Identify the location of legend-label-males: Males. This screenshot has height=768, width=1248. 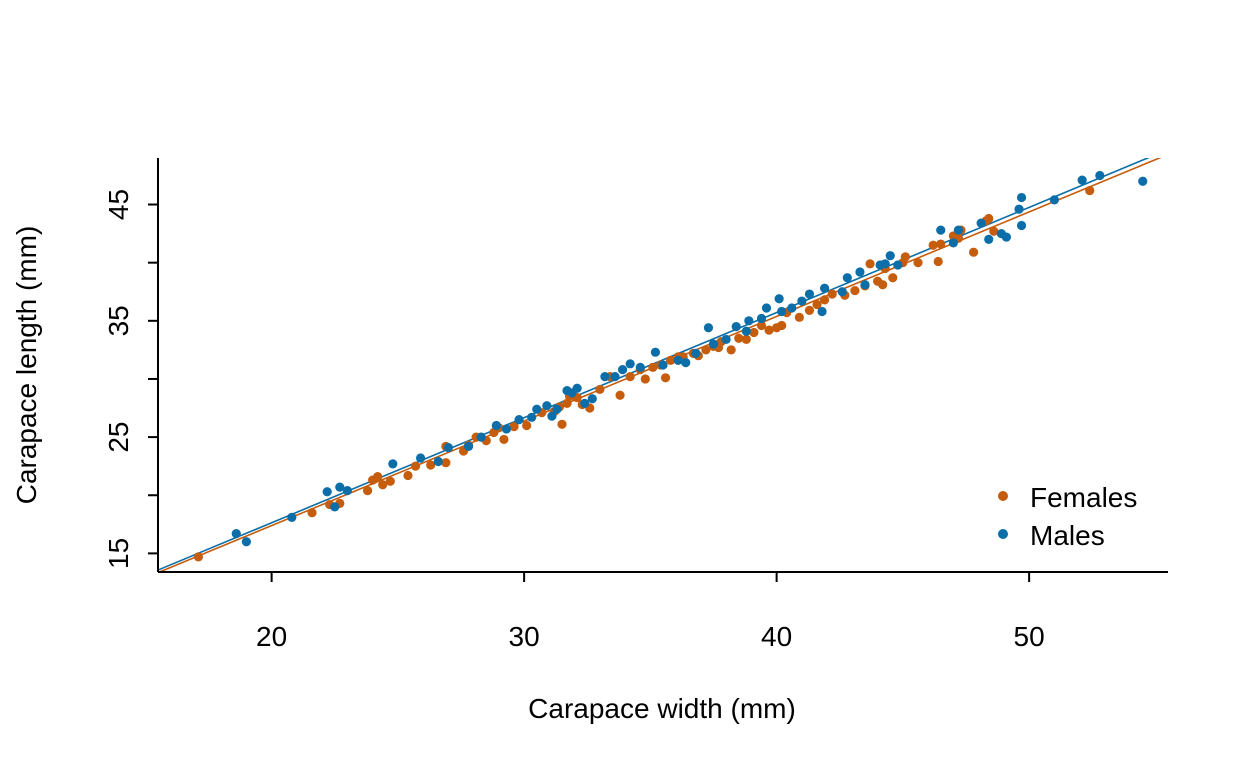
(1067, 535).